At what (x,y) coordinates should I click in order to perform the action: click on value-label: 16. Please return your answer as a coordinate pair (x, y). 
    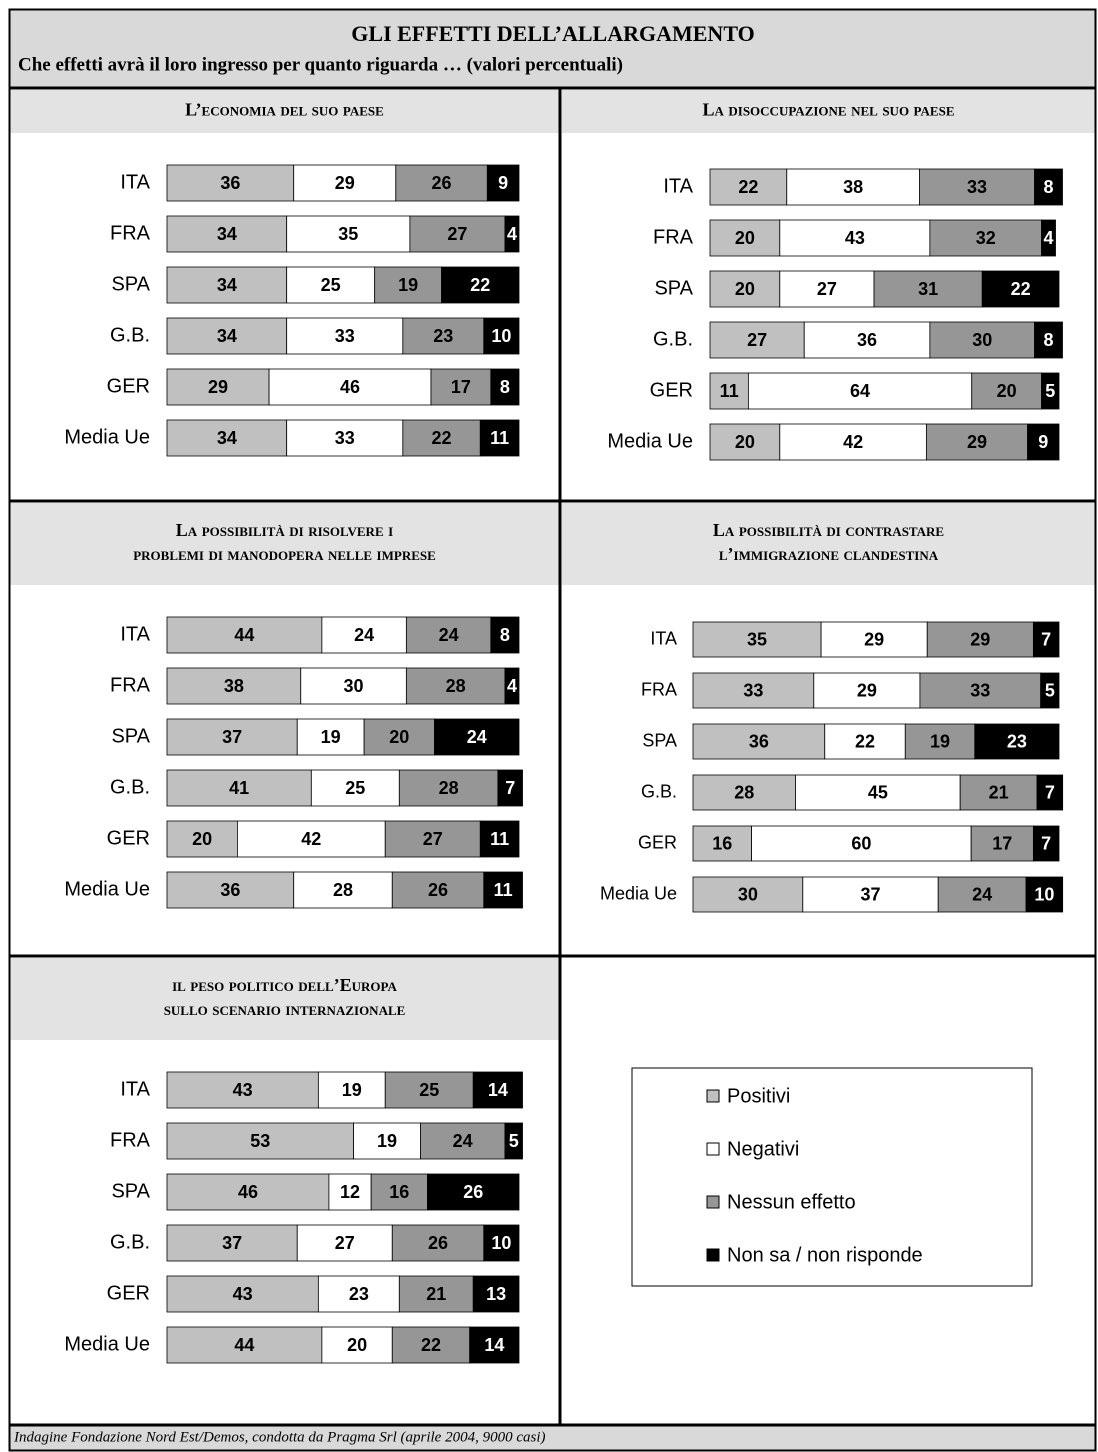
    Looking at the image, I should click on (399, 1192).